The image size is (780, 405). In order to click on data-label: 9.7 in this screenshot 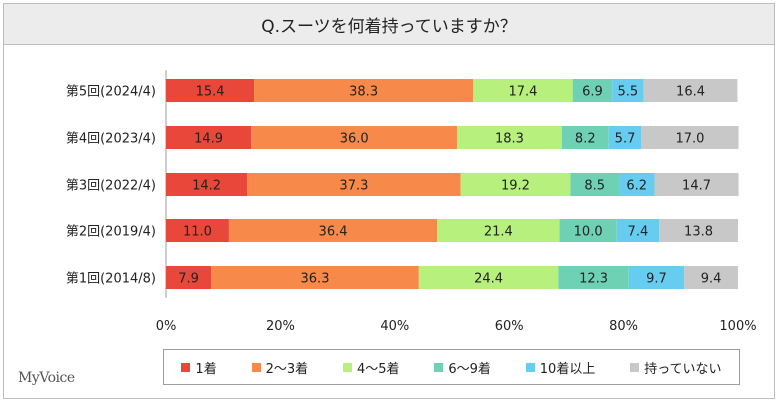, I will do `click(656, 279)`.